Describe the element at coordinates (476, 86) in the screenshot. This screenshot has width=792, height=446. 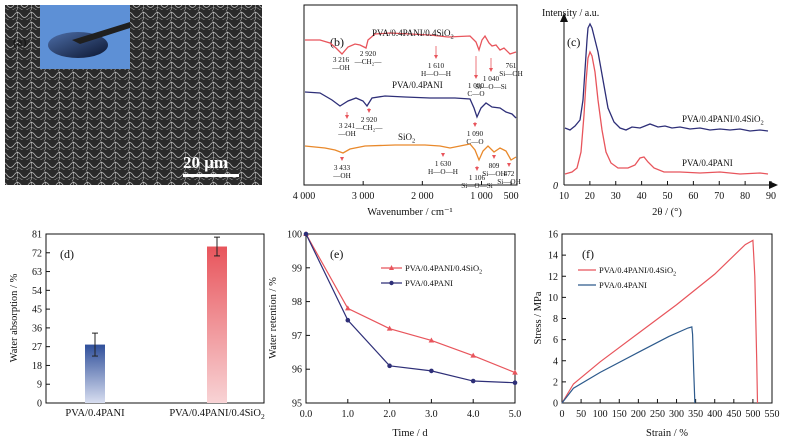
I see `fig-b-annot-value: 1 090` at that location.